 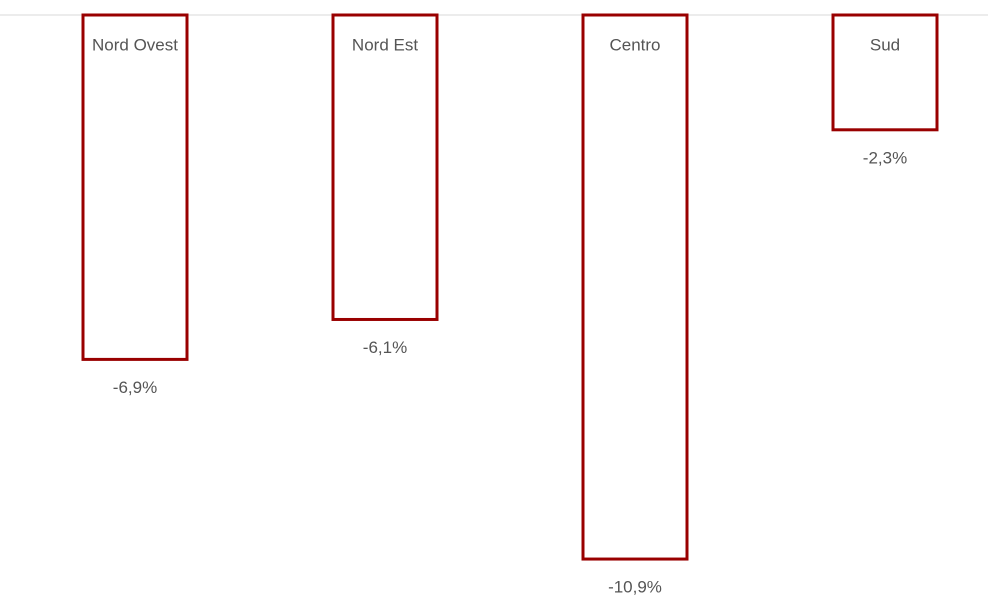 What do you see at coordinates (885, 44) in the screenshot?
I see `category-label: Sud` at bounding box center [885, 44].